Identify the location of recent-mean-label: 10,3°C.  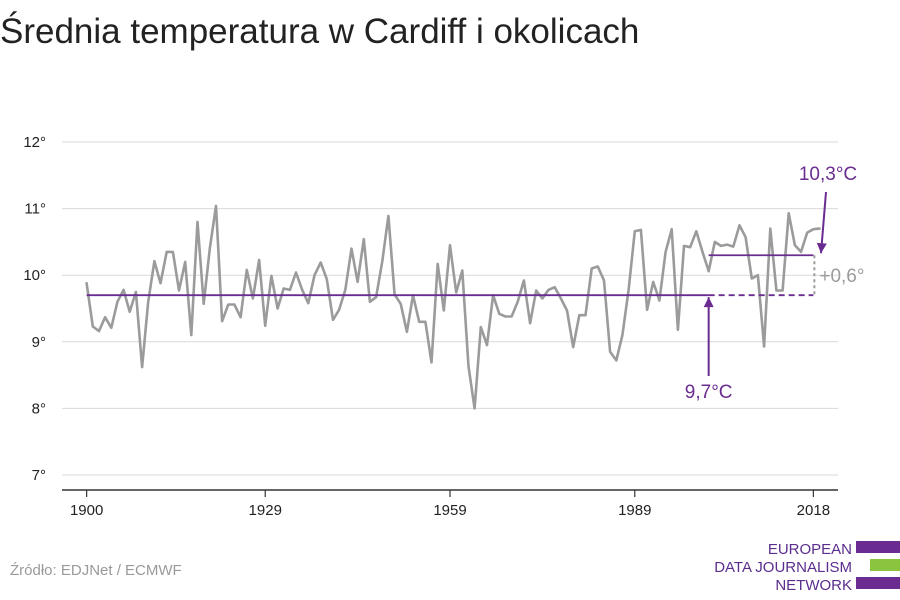
(828, 174).